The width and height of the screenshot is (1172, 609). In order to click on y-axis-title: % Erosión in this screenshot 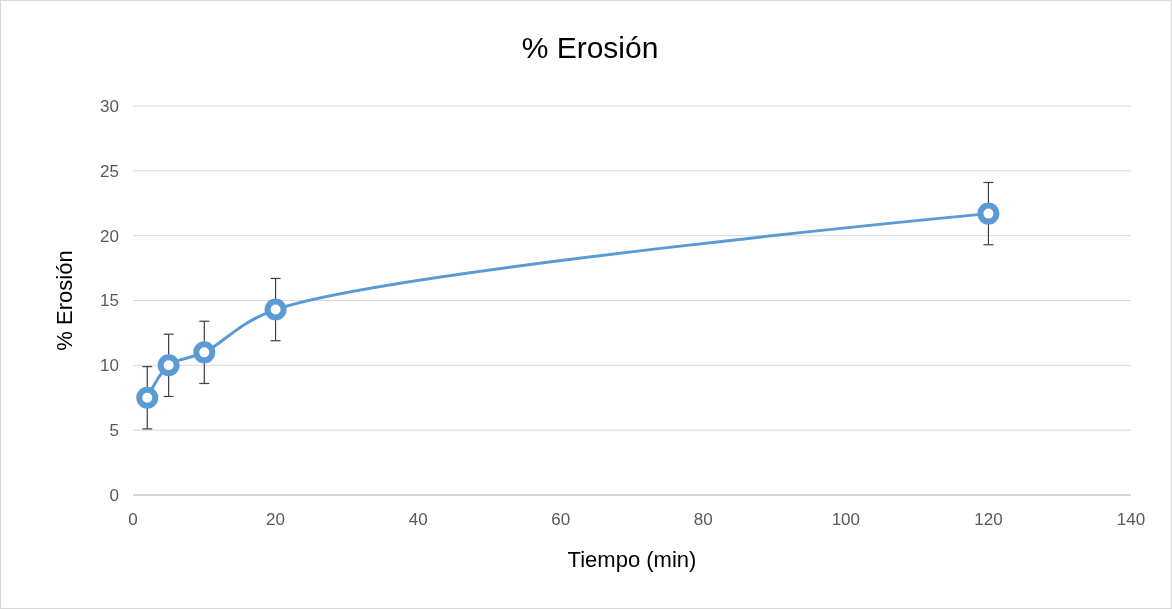, I will do `click(64, 300)`.